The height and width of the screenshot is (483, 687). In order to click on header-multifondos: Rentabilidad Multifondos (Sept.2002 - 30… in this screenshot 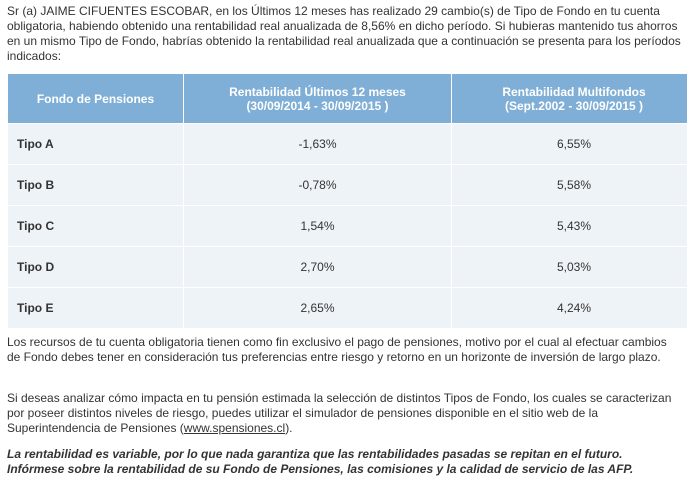, I will do `click(569, 99)`.